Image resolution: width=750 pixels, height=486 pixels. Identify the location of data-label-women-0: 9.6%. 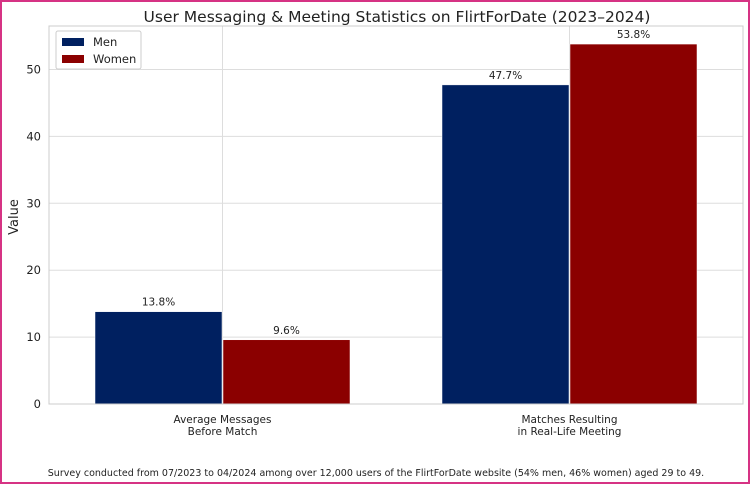
(286, 331).